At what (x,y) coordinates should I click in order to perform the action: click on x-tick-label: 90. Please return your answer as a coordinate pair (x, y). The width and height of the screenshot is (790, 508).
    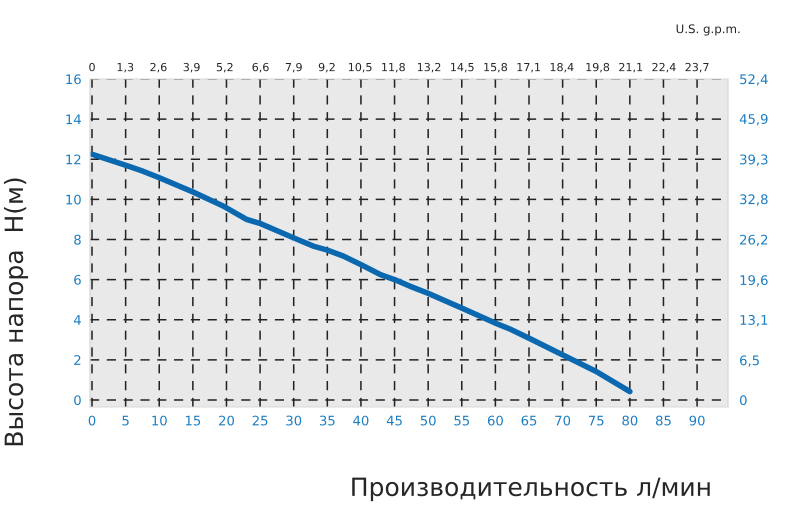
    Looking at the image, I should click on (697, 421).